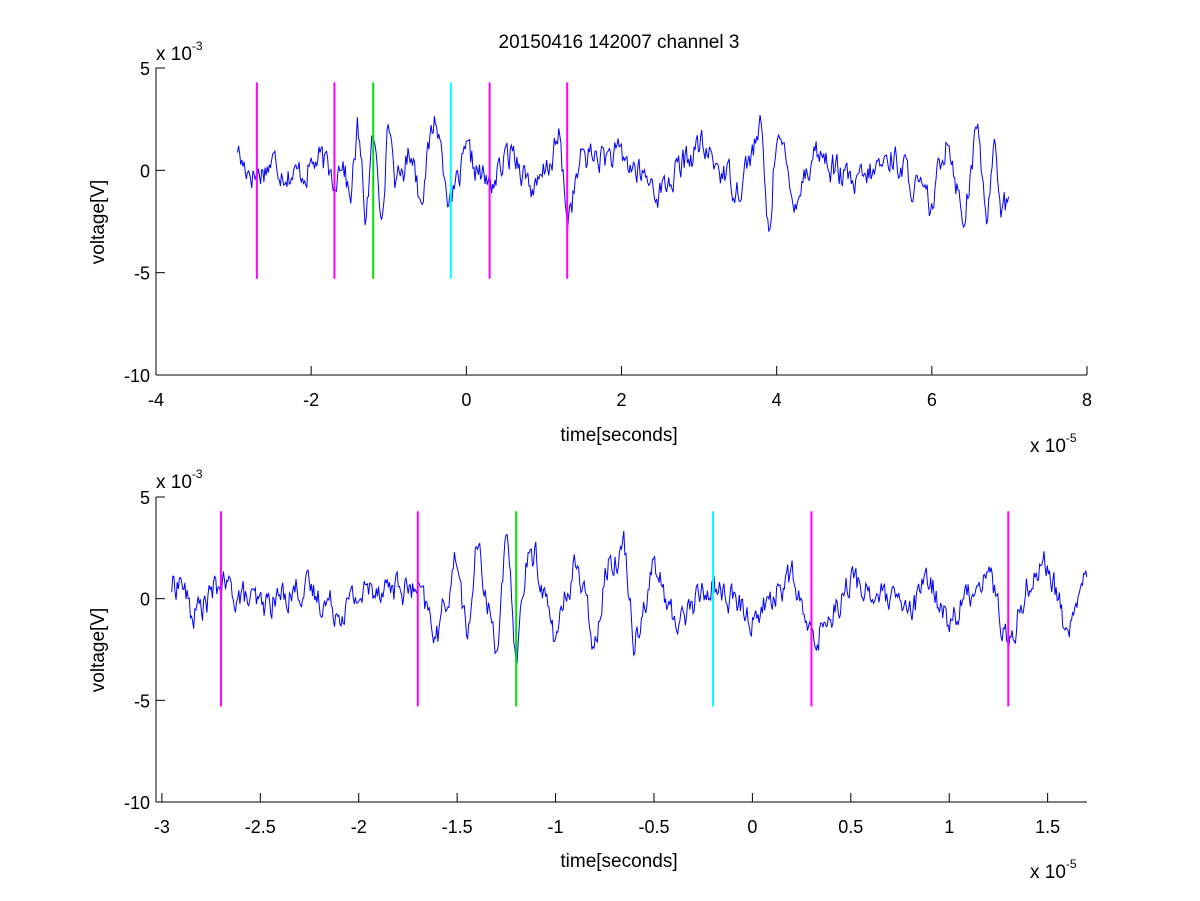 The width and height of the screenshot is (1200, 901). What do you see at coordinates (145, 69) in the screenshot?
I see `top-plot-y-tick-label: 5` at bounding box center [145, 69].